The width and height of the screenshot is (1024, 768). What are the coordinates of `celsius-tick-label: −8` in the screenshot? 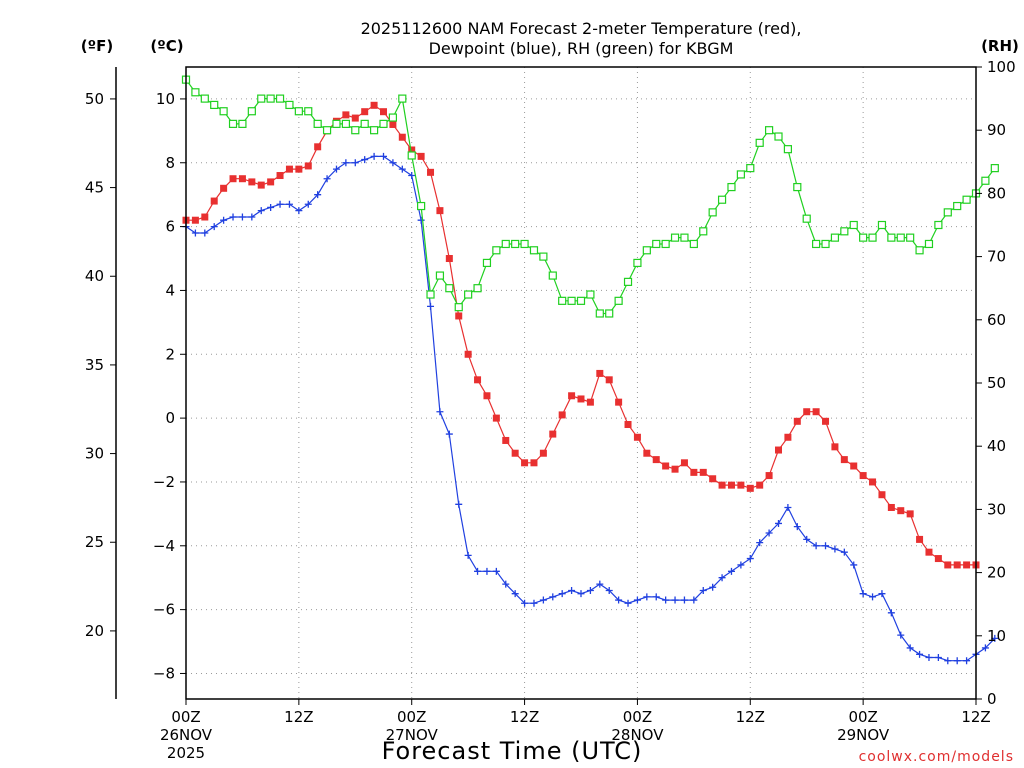 It's located at (164, 673).